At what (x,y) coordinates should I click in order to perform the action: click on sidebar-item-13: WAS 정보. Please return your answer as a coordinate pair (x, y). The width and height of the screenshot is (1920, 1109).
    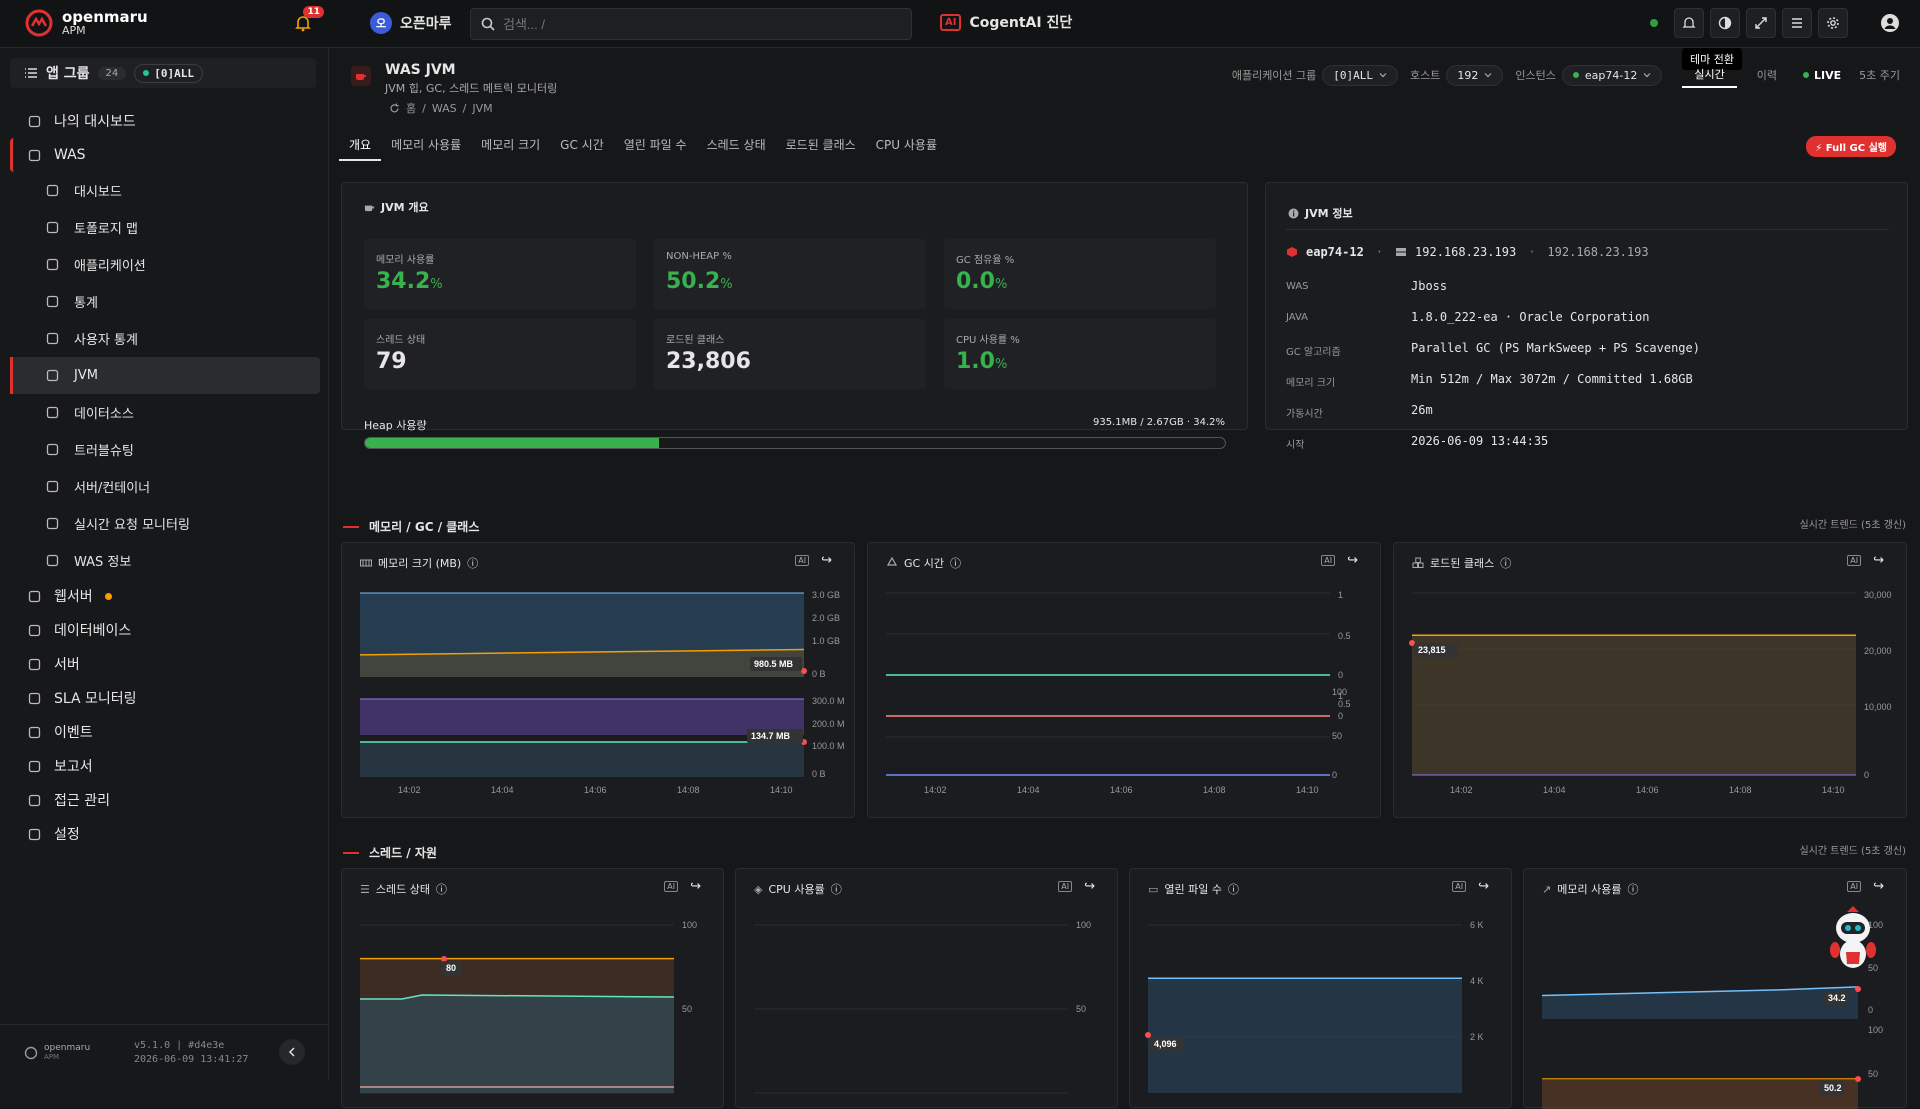
    Looking at the image, I should click on (165, 560).